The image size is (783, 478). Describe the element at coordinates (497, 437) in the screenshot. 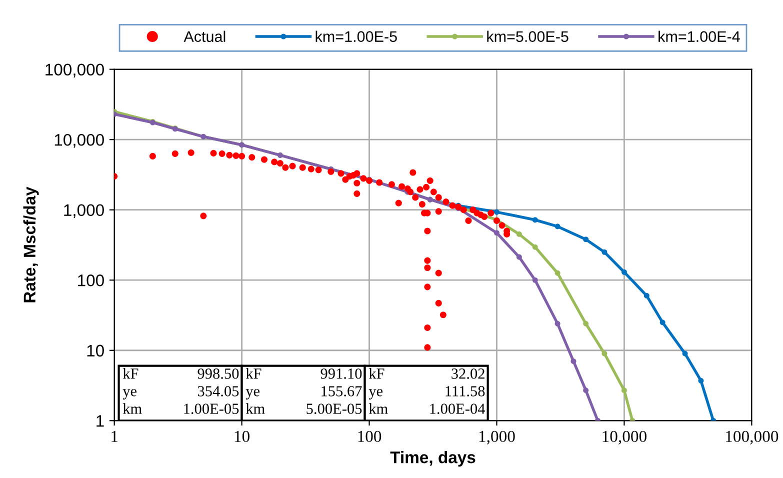

I see `x-tick-label: 1,000` at that location.